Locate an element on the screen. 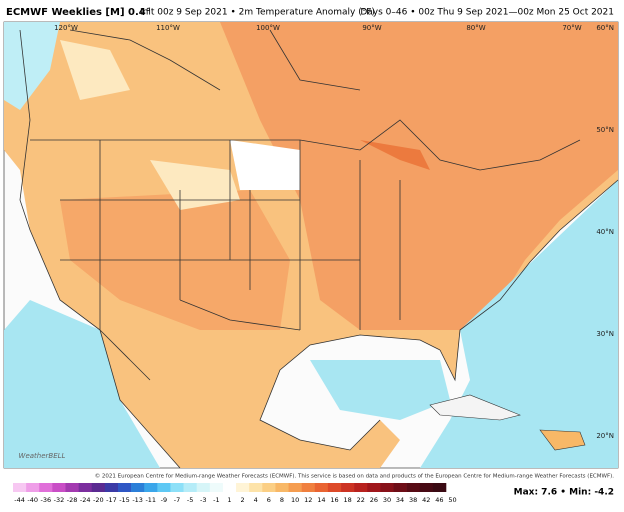  colorbar-tick-label: 26 is located at coordinates (374, 500).